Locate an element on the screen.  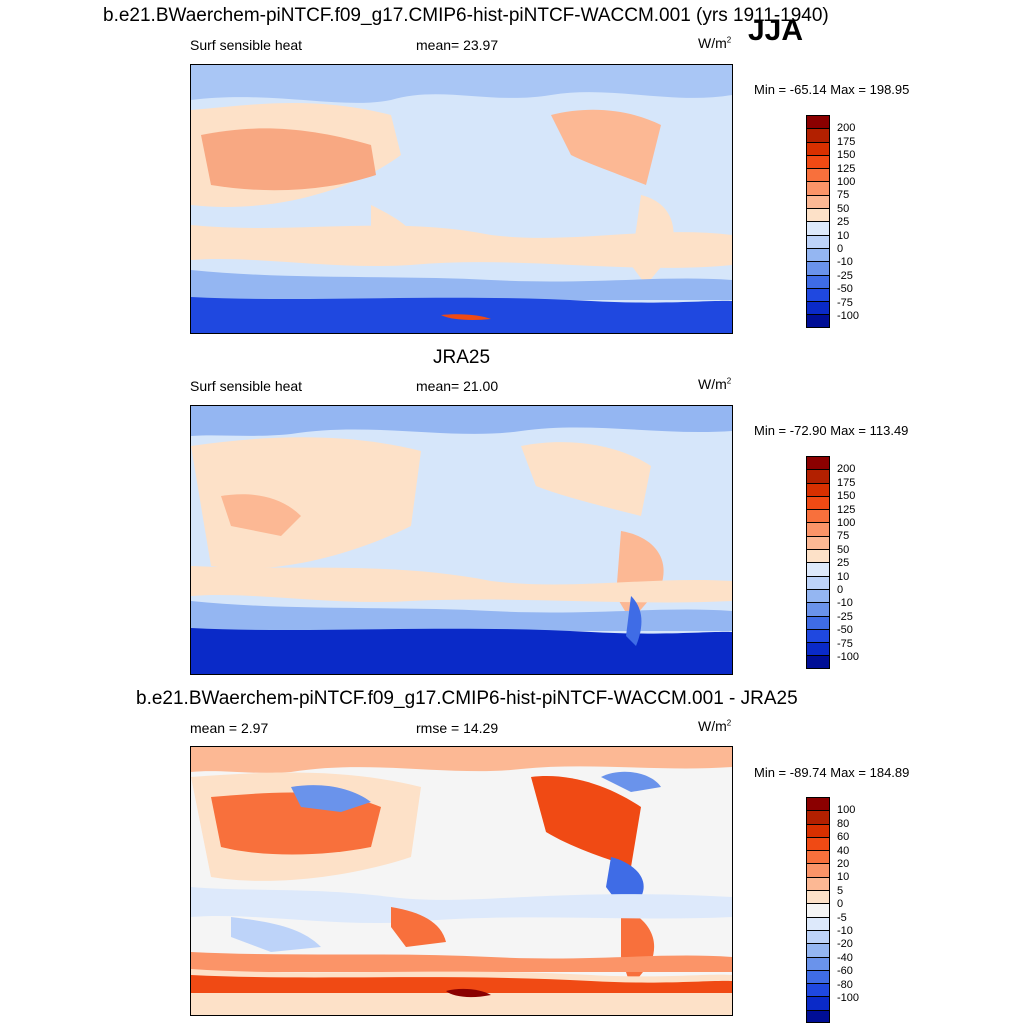
panel3-colorbar is located at coordinates (818, 910).